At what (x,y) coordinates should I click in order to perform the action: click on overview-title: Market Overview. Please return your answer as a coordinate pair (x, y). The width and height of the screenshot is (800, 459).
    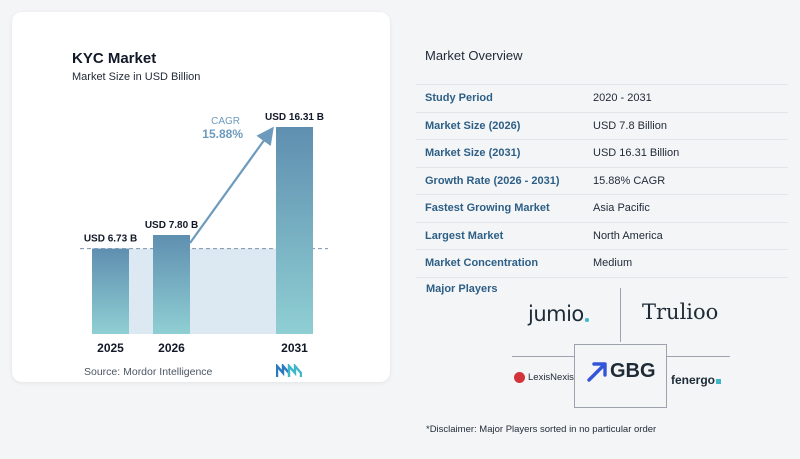
    Looking at the image, I should click on (474, 55).